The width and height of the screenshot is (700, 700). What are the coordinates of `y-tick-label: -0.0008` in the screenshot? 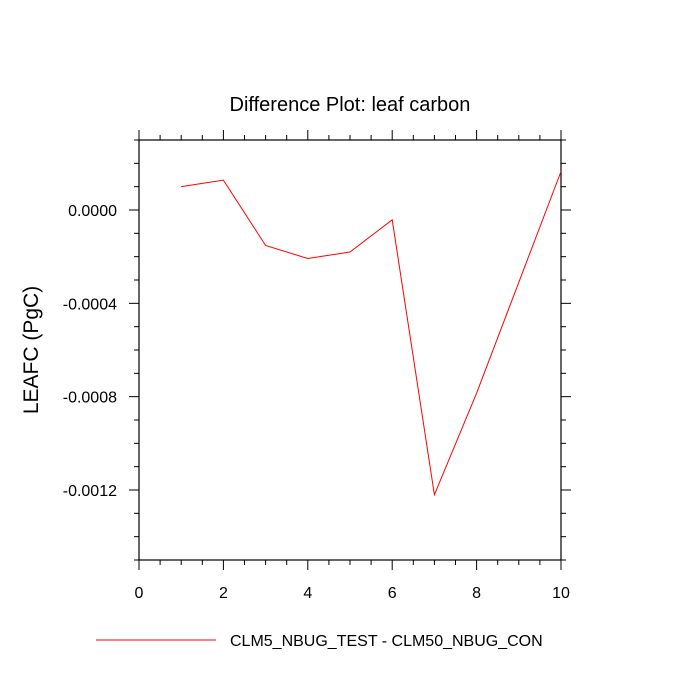 It's located at (90, 398).